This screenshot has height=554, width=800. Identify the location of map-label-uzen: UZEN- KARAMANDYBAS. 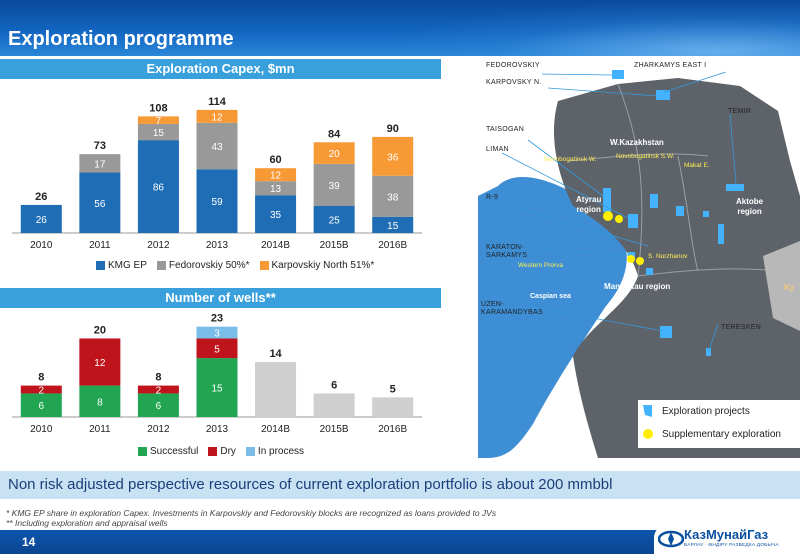
(512, 308).